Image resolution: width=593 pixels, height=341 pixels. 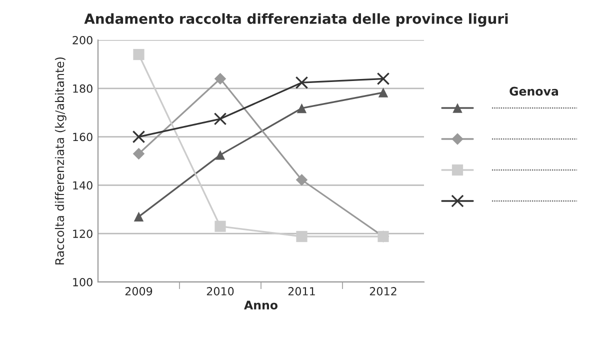 I want to click on y-tick-label: 120, so click(x=82, y=234).